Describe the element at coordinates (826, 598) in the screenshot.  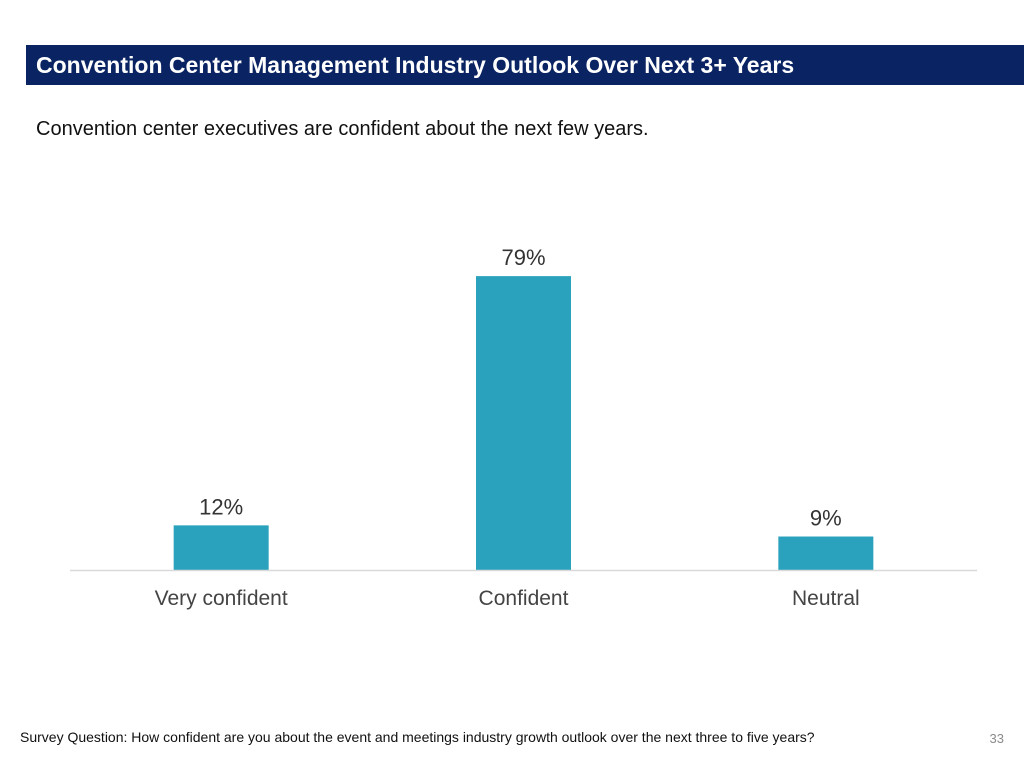
I see `category-label-neutral: Neutral` at that location.